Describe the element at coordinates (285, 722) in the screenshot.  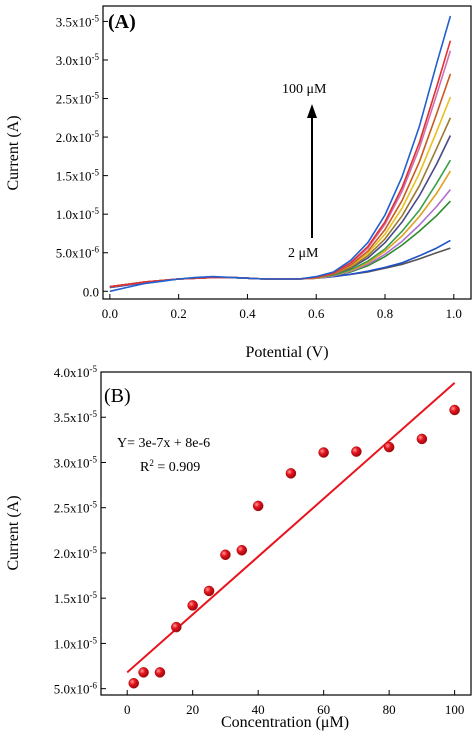
I see `panel-b-x-axis-label: Concentration (μM)` at that location.